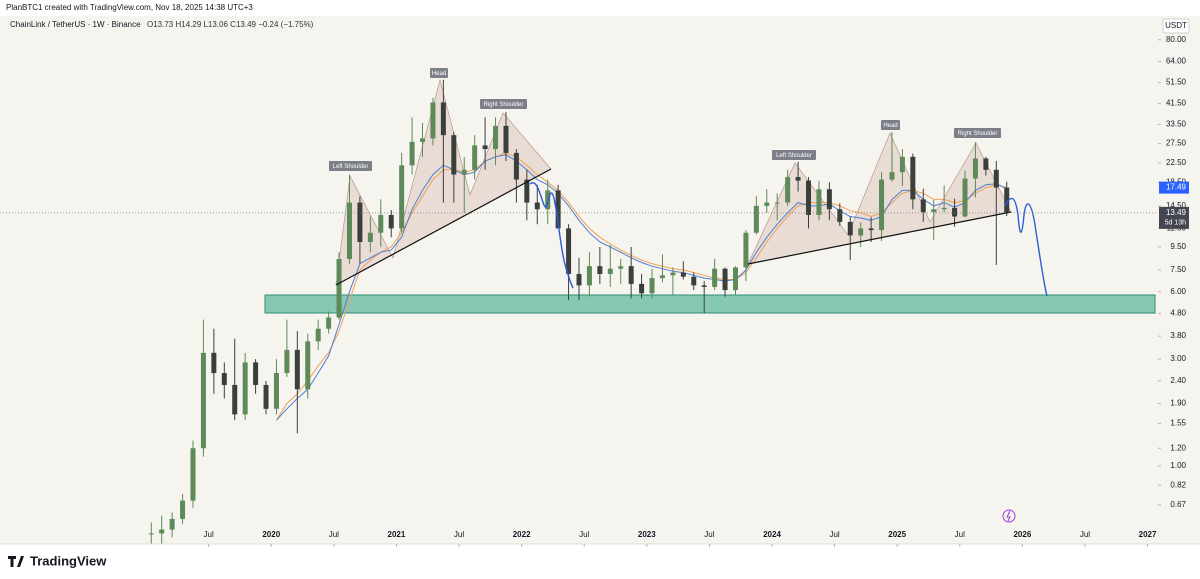  I want to click on annotation: Left Shoulder, so click(350, 166).